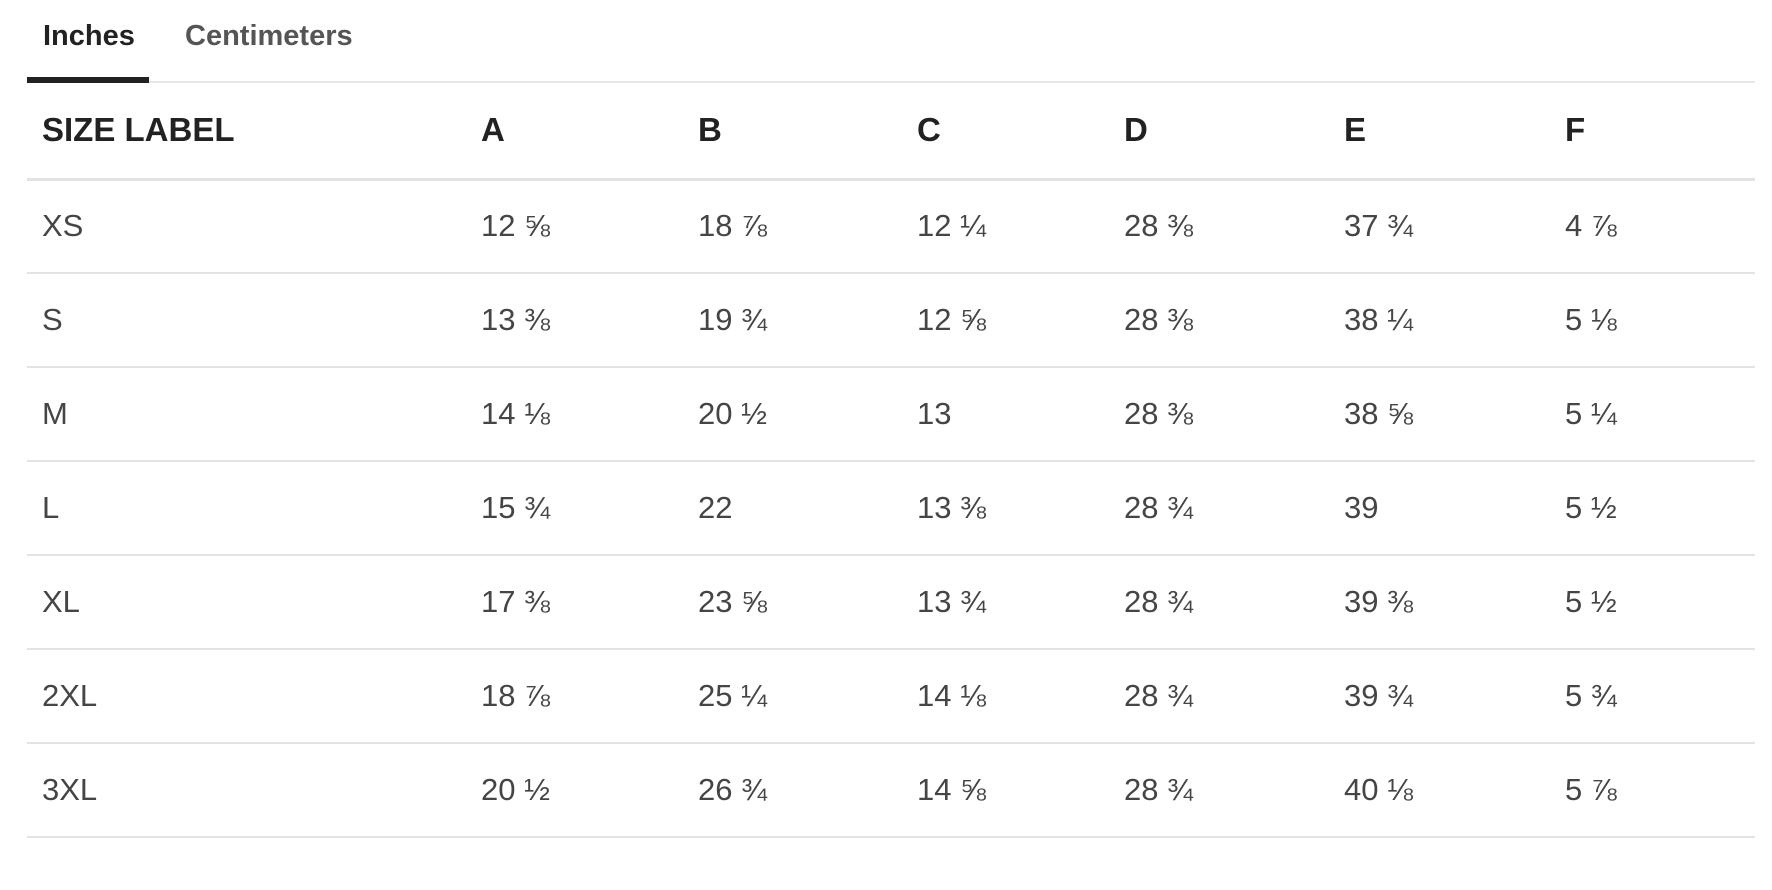 The image size is (1772, 890). I want to click on table-cell: 40 ⅛, so click(1454, 790).